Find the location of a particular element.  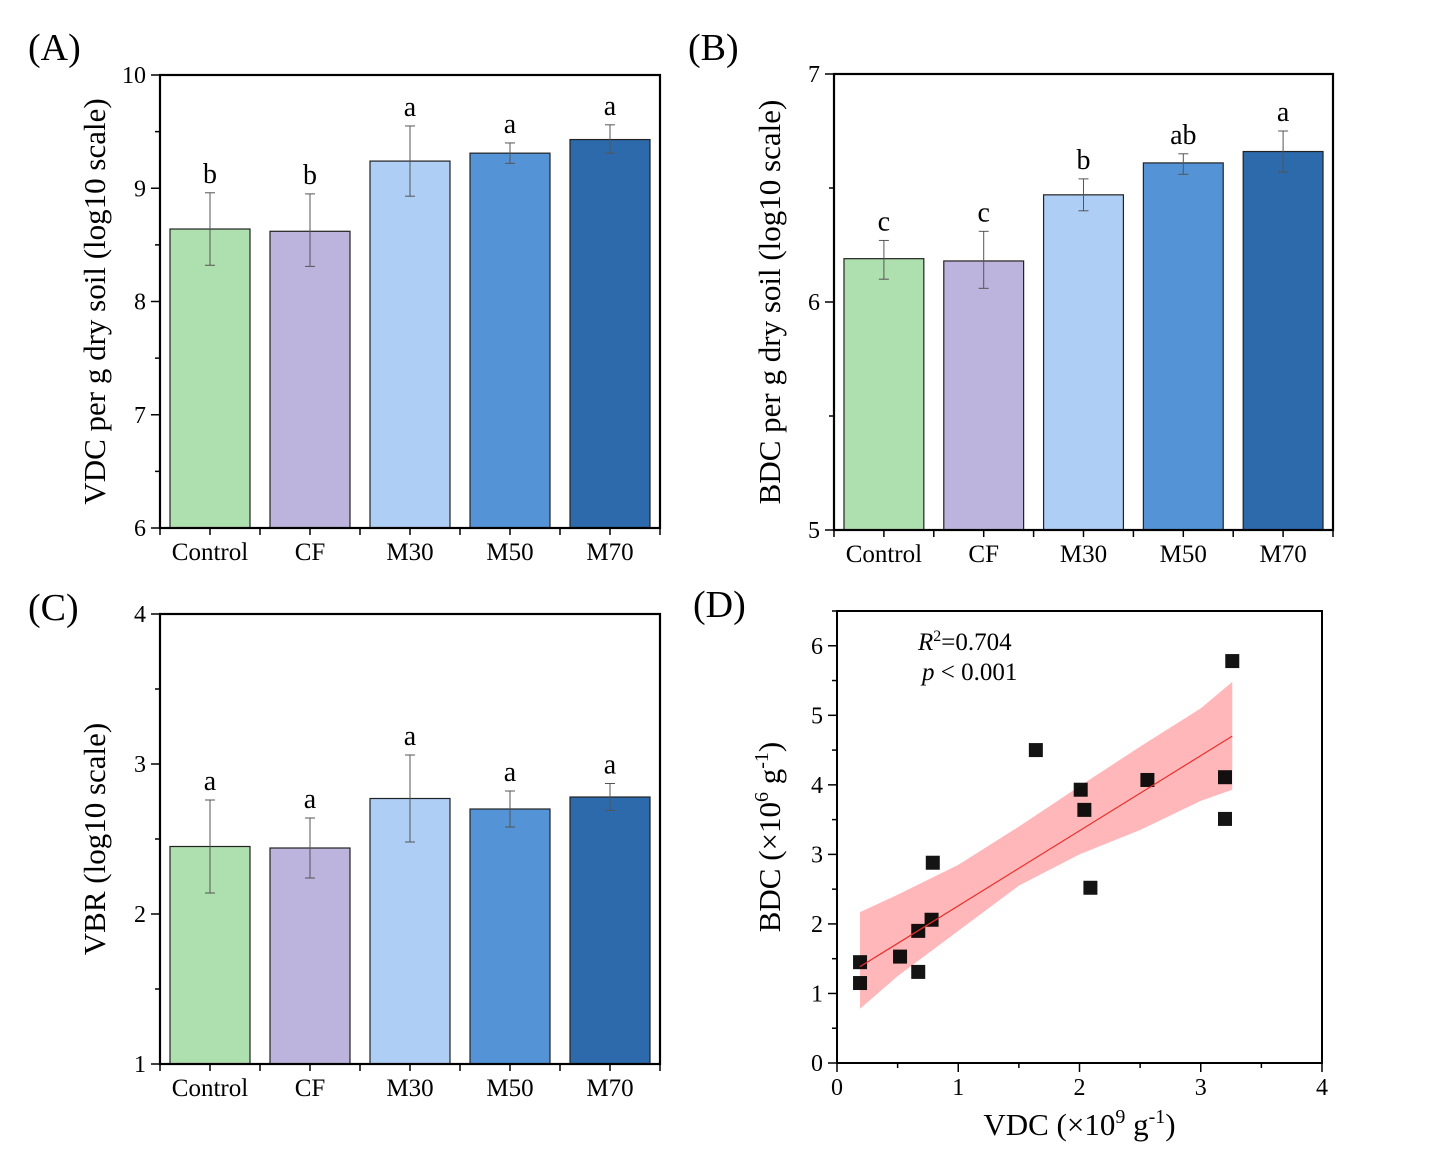

y-axis-title: BDC (×106 g-1) is located at coordinates (769, 837).